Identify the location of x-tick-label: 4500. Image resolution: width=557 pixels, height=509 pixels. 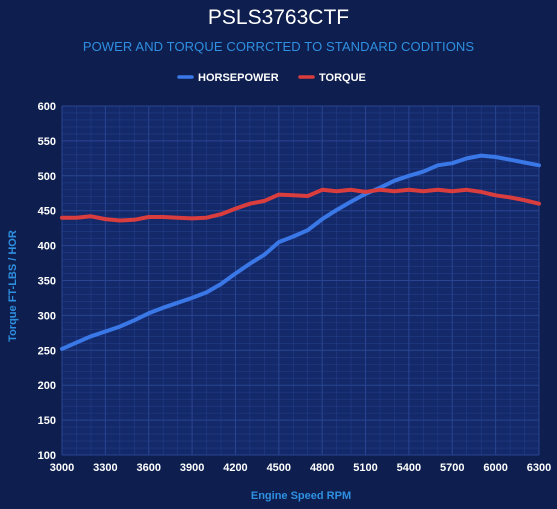
(279, 468).